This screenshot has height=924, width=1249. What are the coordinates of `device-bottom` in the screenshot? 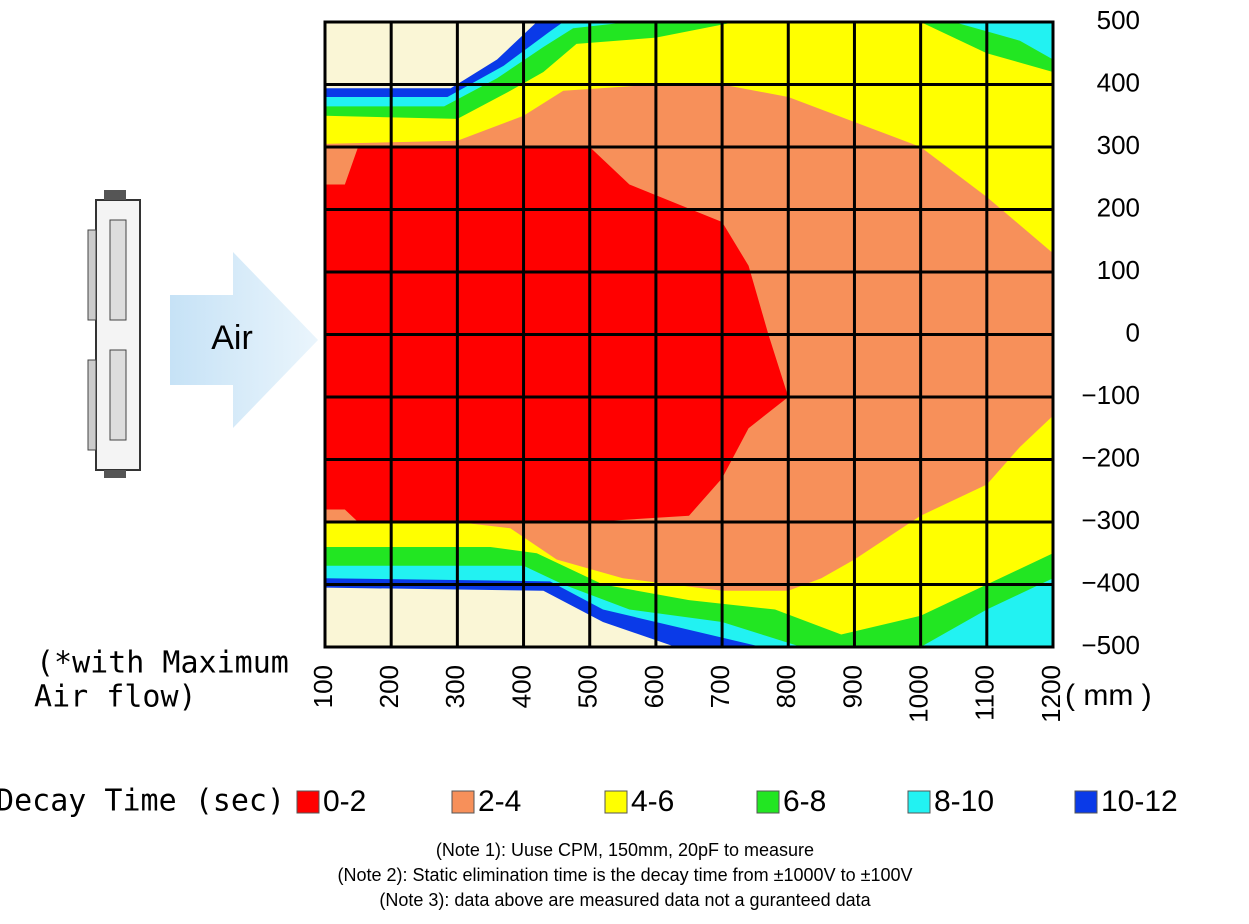 It's located at (115, 474).